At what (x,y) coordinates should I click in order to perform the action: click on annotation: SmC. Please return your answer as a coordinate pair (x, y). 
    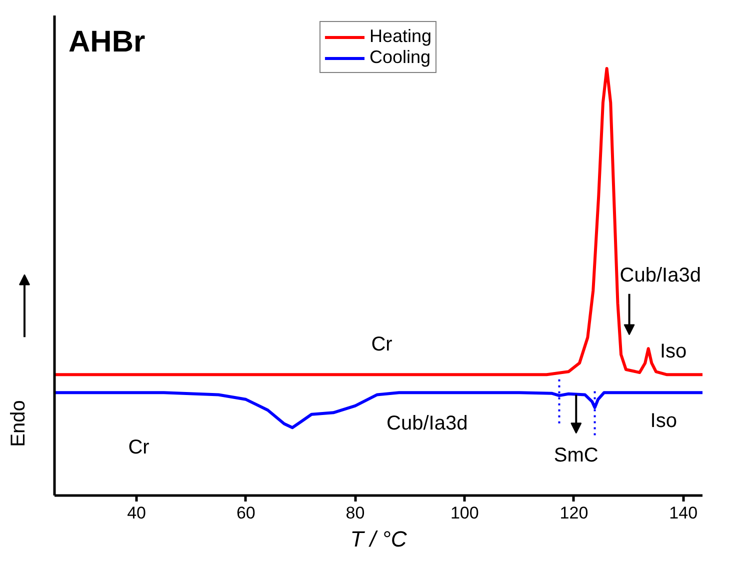
    Looking at the image, I should click on (576, 455).